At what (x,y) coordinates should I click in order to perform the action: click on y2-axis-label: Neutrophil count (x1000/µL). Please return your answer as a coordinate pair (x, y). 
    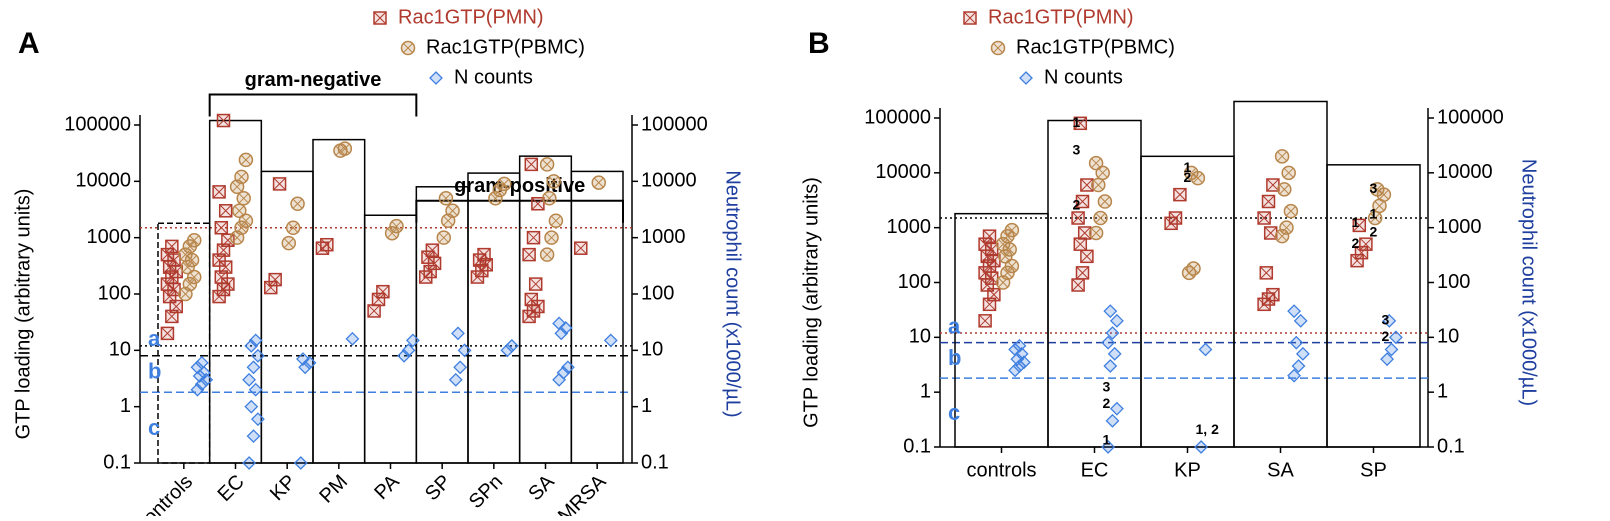
    Looking at the image, I should click on (733, 293).